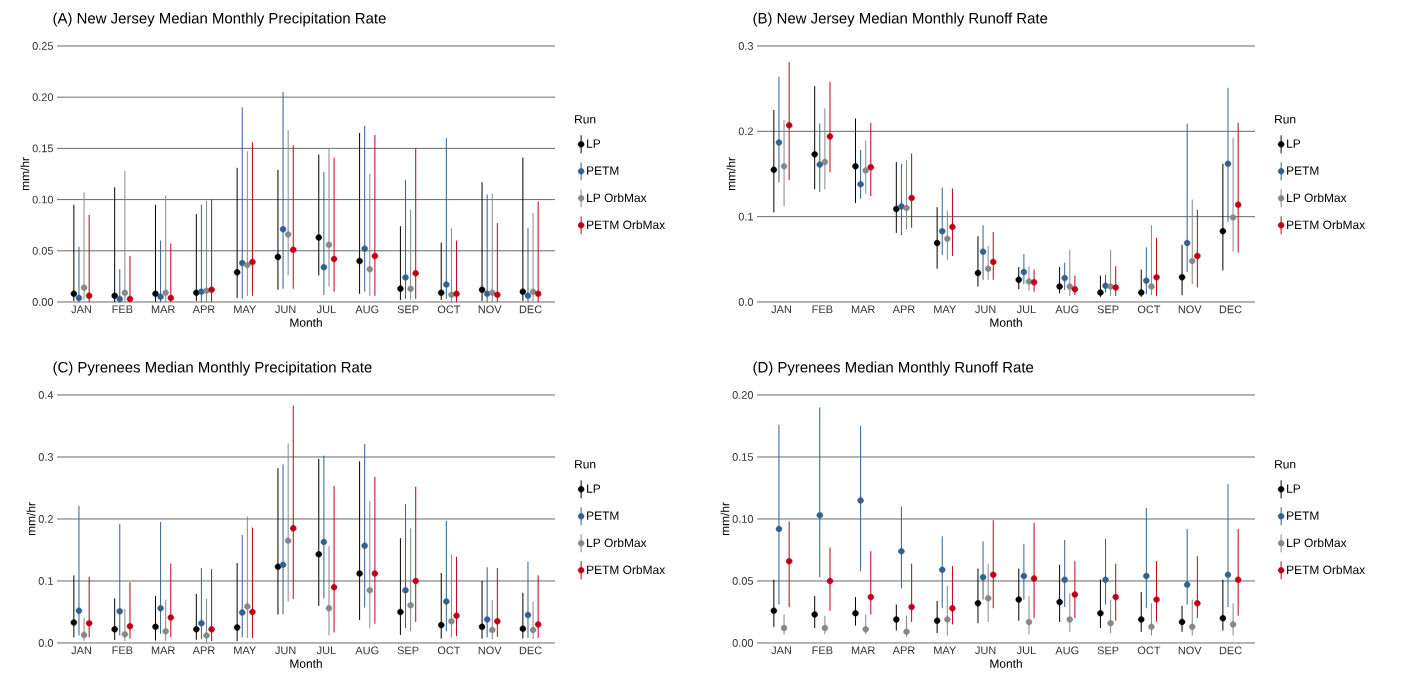 This screenshot has width=1403, height=693. What do you see at coordinates (46, 395) in the screenshot?
I see `y-tick-label: 0.4` at bounding box center [46, 395].